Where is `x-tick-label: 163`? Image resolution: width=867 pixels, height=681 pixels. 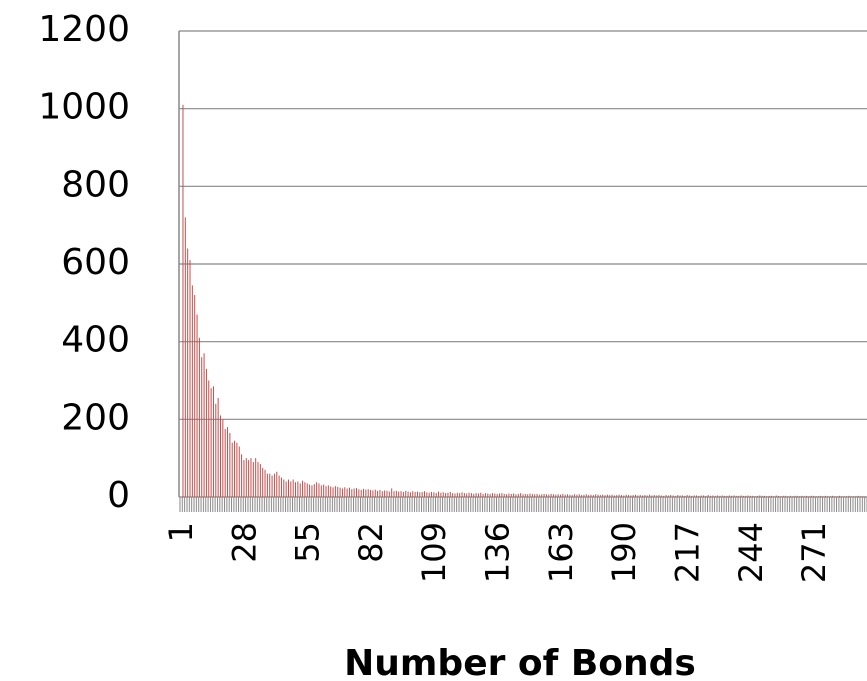 x-tick-label: 163 is located at coordinates (561, 552).